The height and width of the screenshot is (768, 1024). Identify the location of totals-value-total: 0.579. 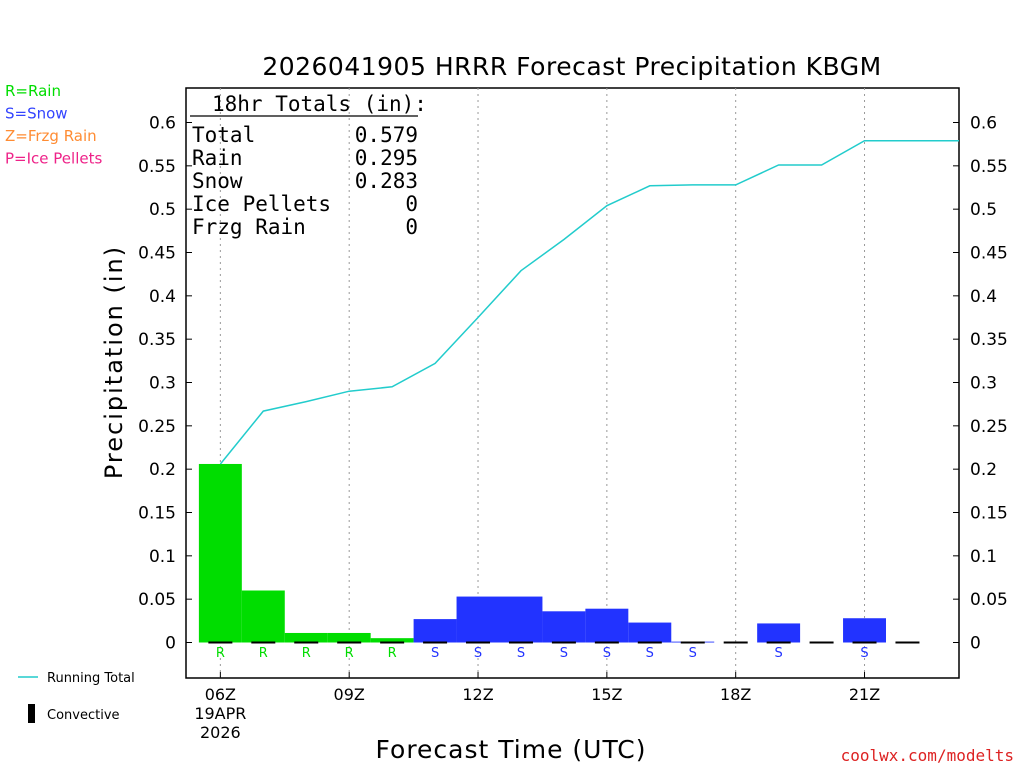
(386, 135).